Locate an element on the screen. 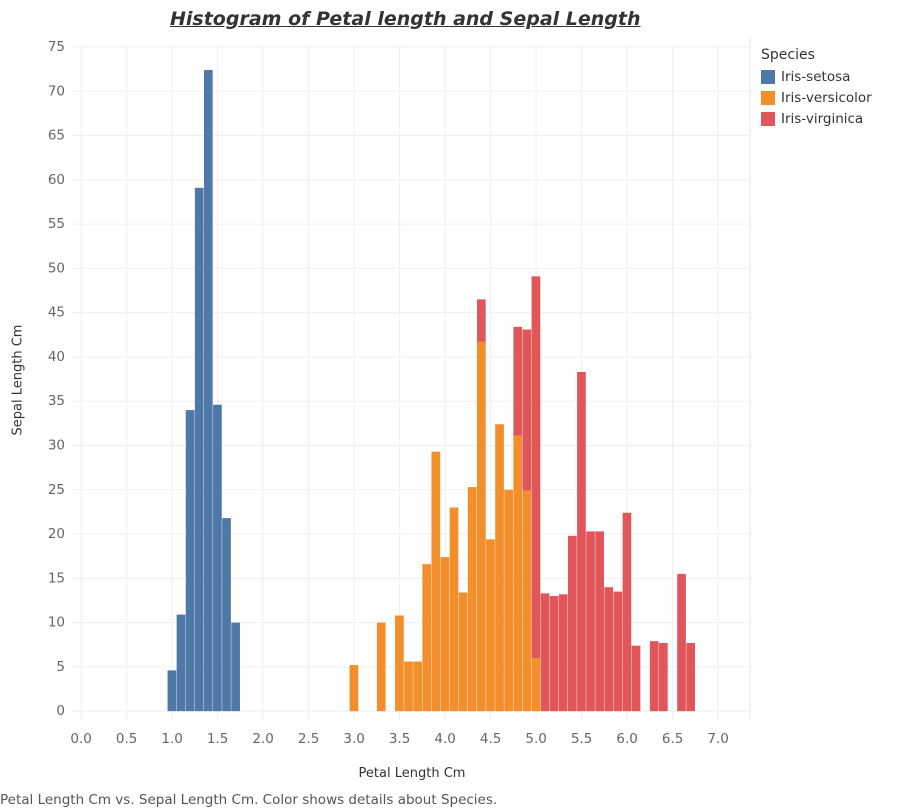 The width and height of the screenshot is (900, 812). y-tick-label: 75 is located at coordinates (56, 47).